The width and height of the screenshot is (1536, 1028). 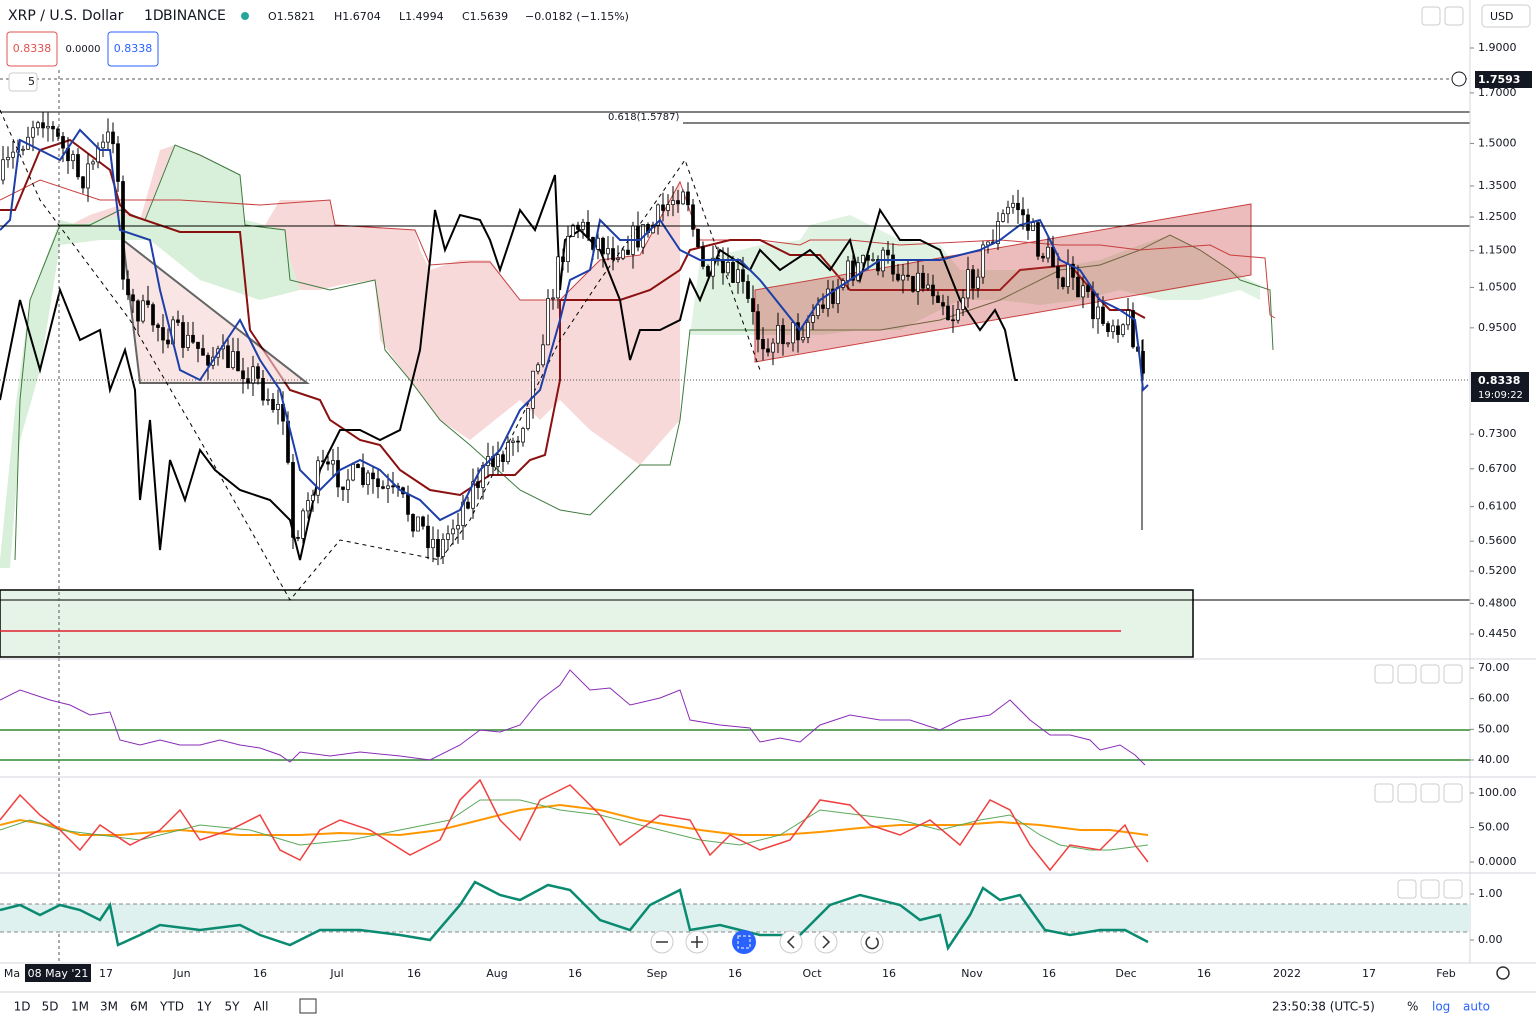 What do you see at coordinates (171, 1007) in the screenshot?
I see `range-button: YTD` at bounding box center [171, 1007].